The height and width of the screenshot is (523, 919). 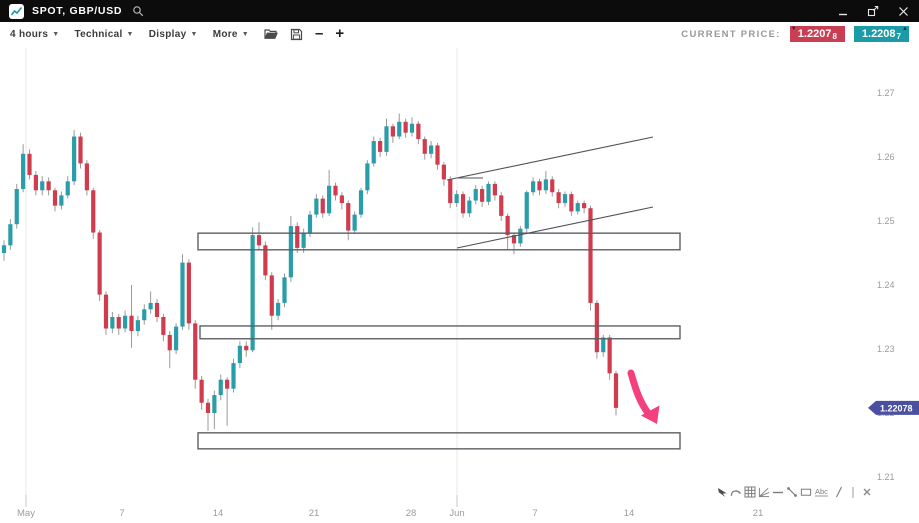 I want to click on save-icon, so click(x=296, y=34).